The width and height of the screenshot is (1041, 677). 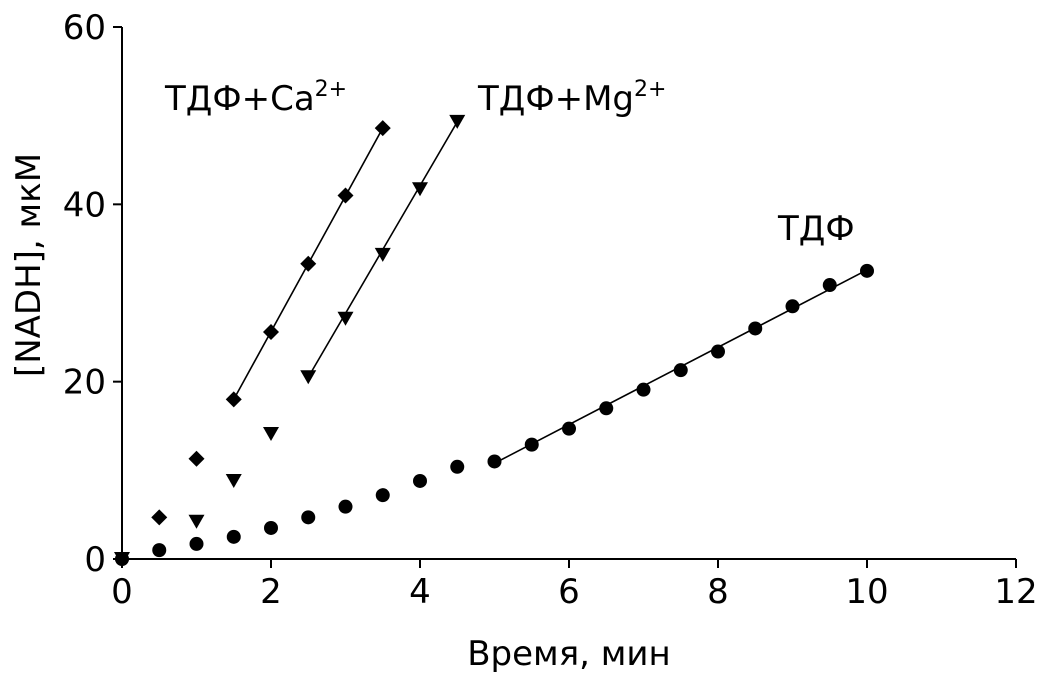 I want to click on y-tick-label: 0, so click(x=95, y=560).